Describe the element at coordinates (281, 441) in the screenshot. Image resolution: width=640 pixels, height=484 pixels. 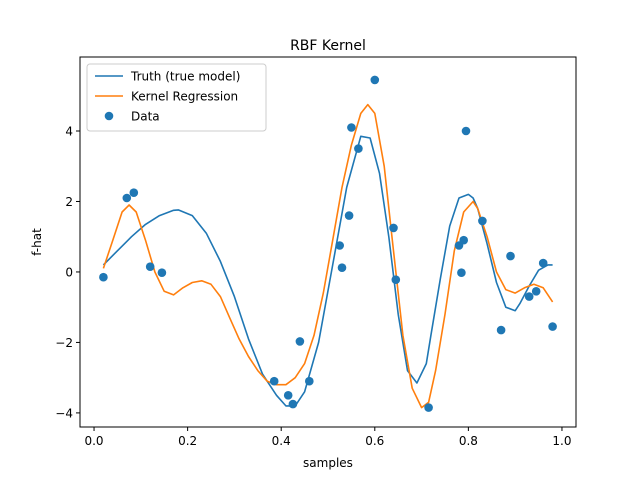
I see `x-tick-label: 0.4` at that location.